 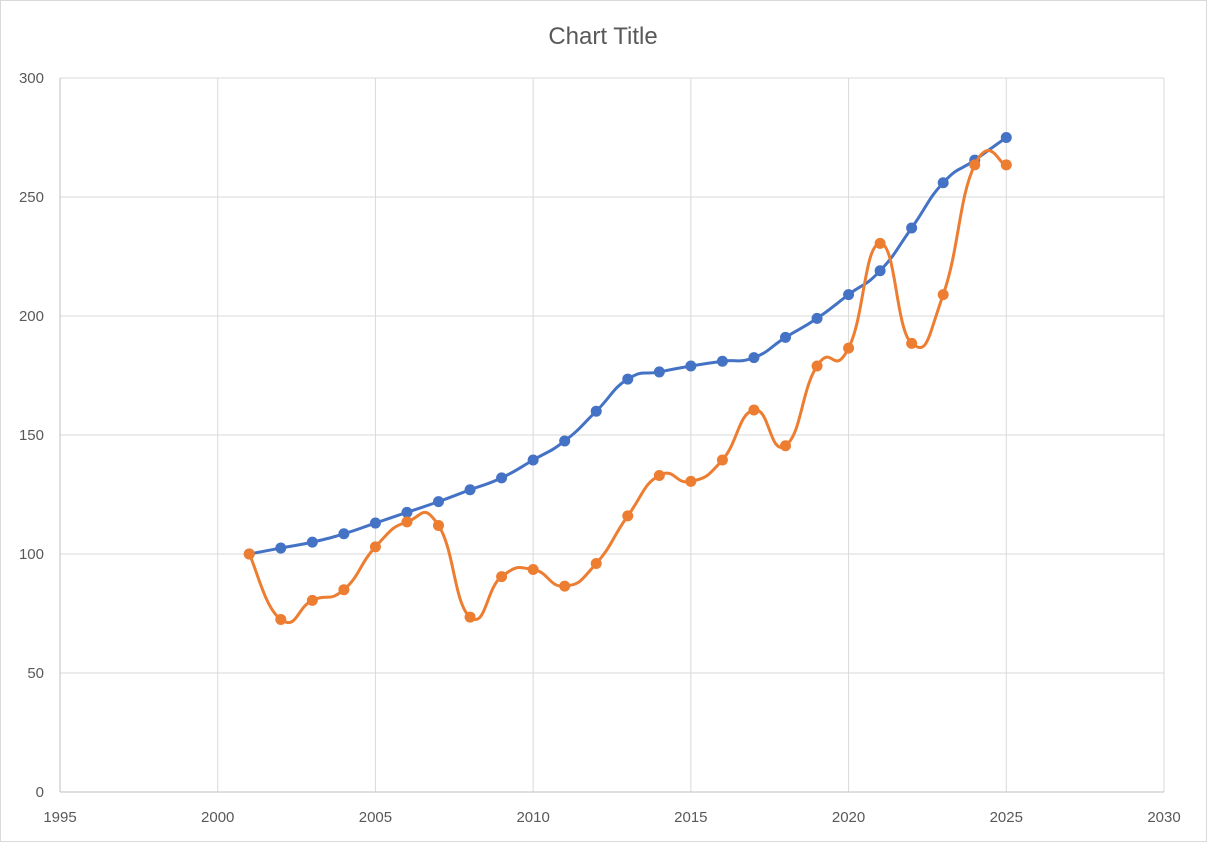 What do you see at coordinates (40, 792) in the screenshot?
I see `y-tick-label: 0` at bounding box center [40, 792].